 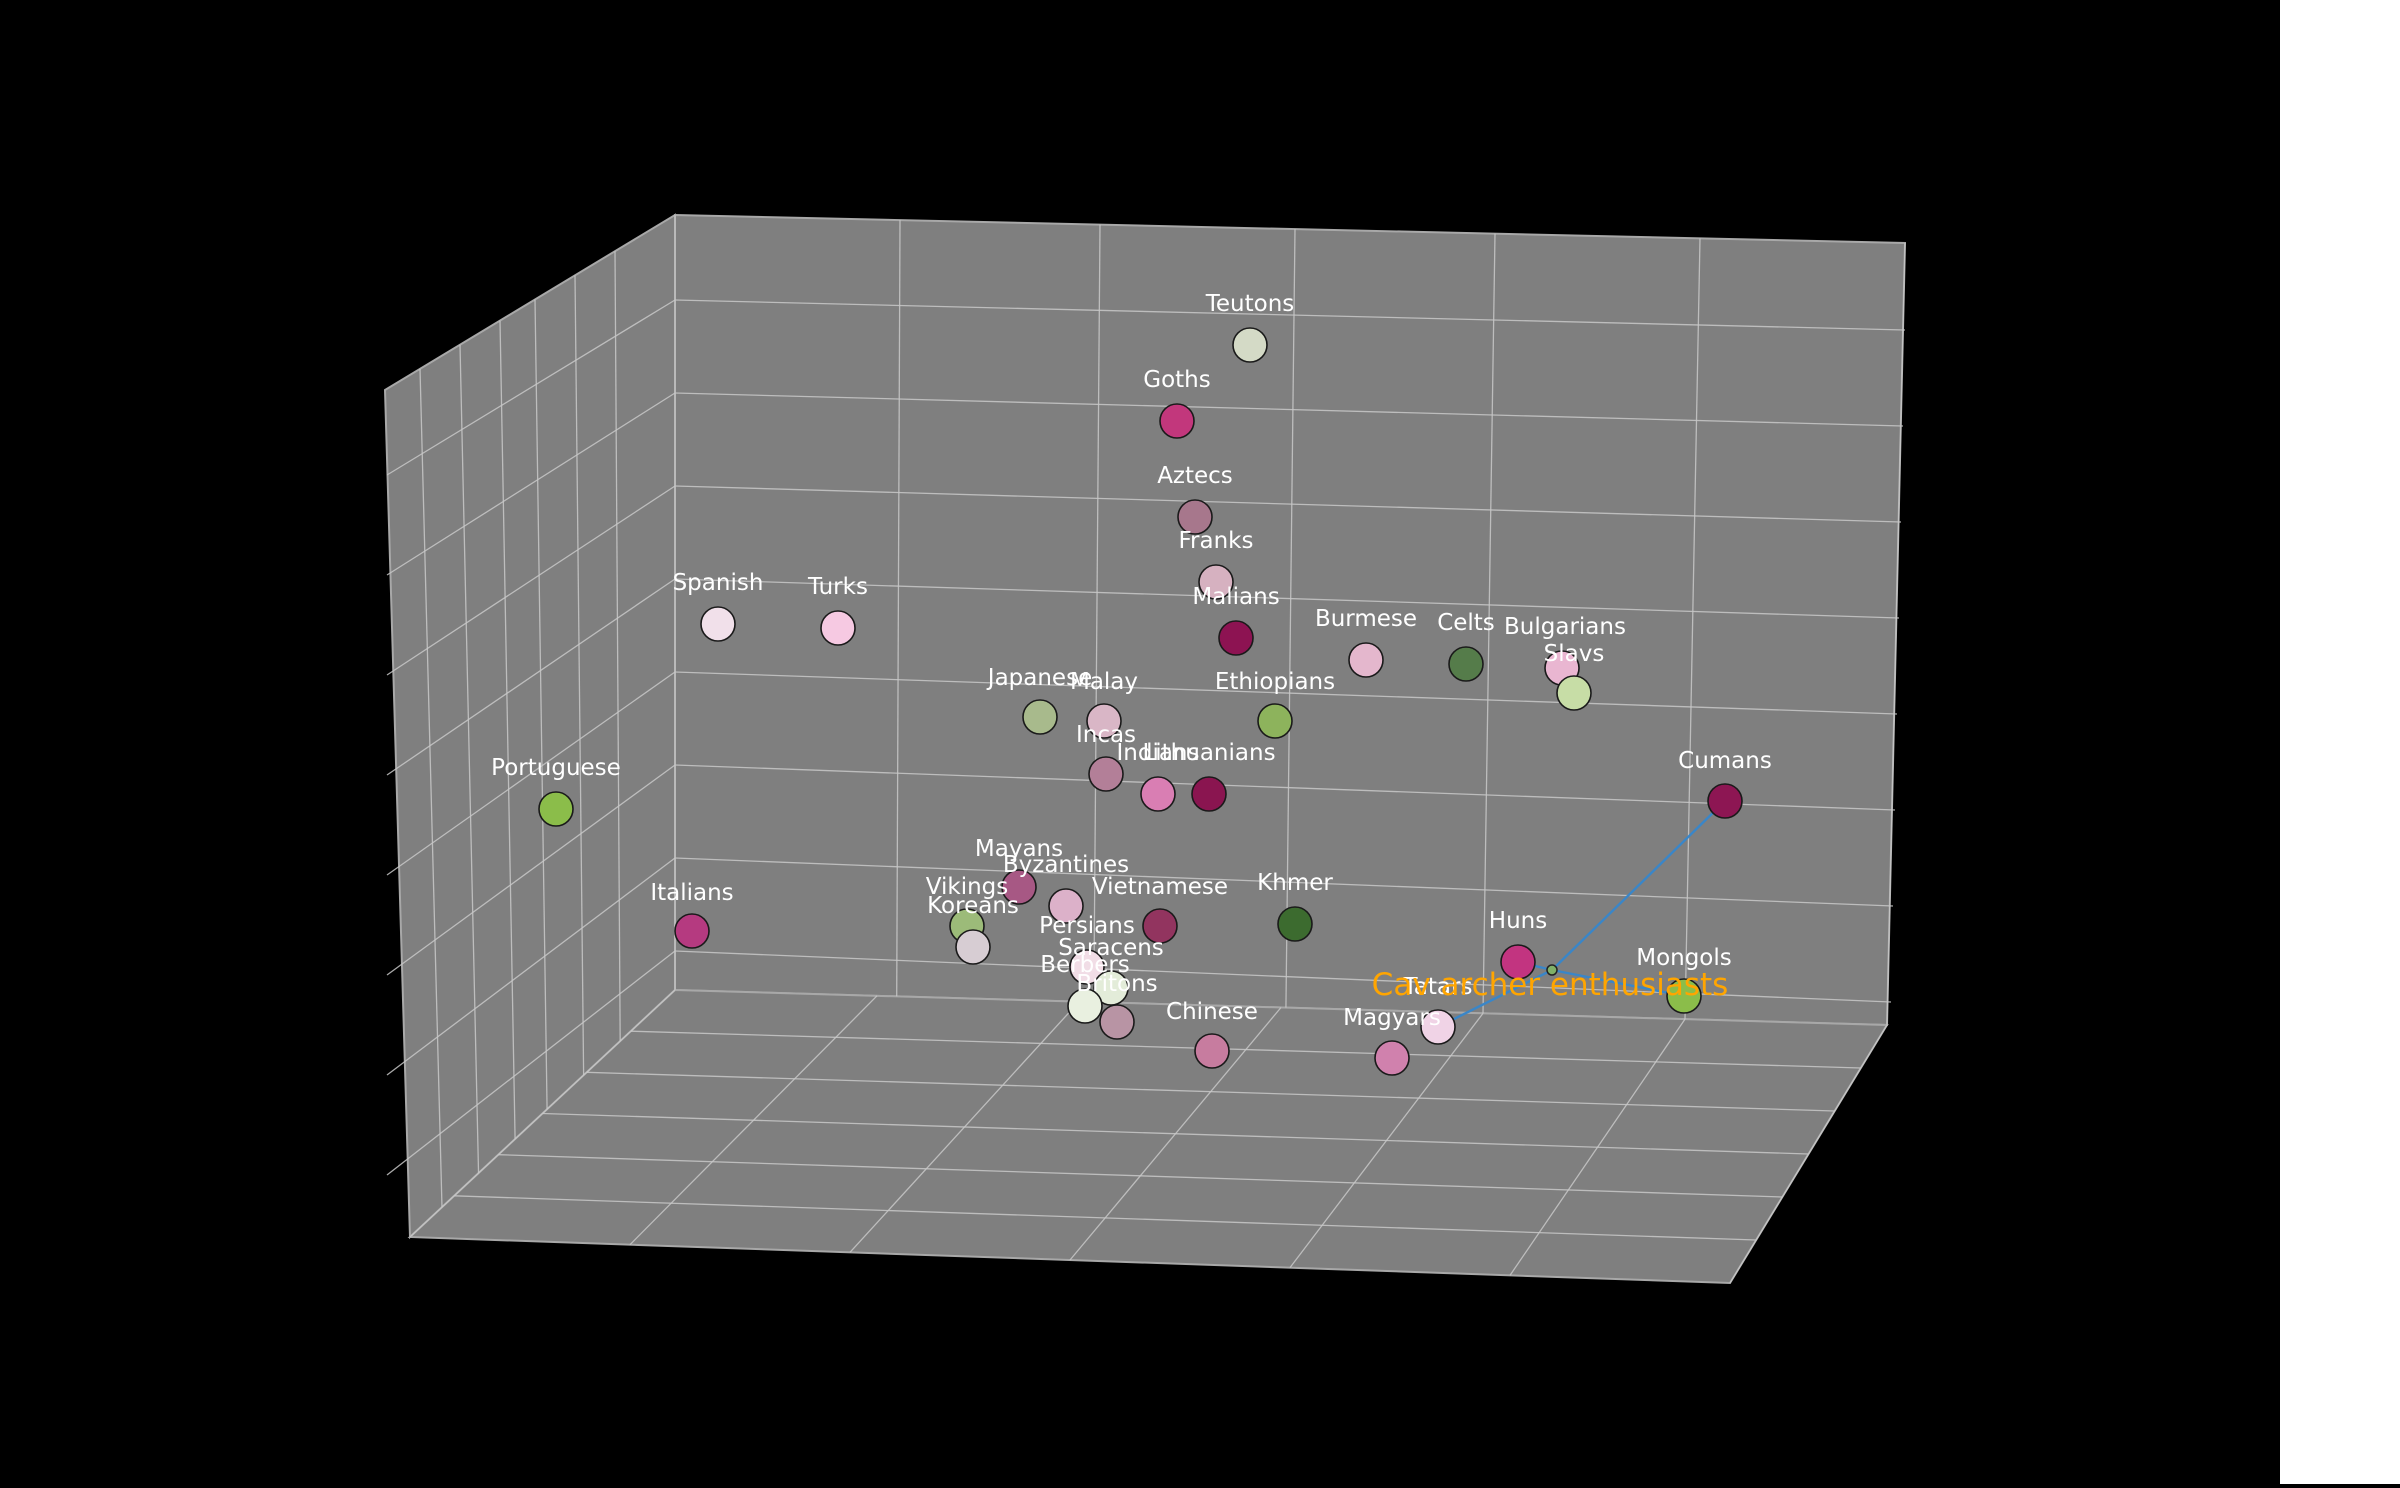 What do you see at coordinates (1725, 801) in the screenshot?
I see `point-cumans` at bounding box center [1725, 801].